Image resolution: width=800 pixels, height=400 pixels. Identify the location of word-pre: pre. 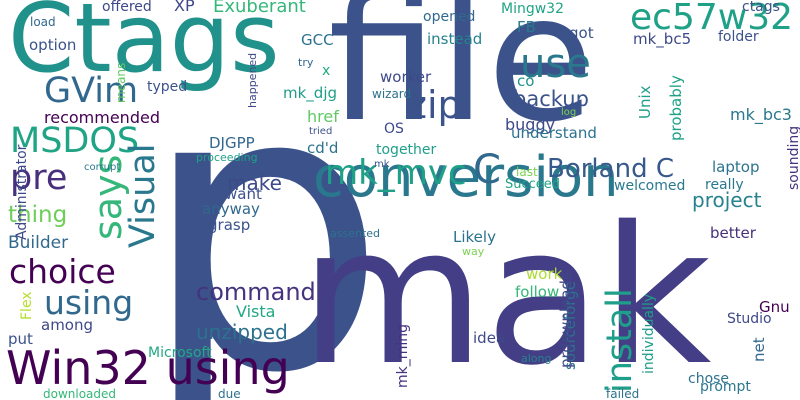
(39, 178).